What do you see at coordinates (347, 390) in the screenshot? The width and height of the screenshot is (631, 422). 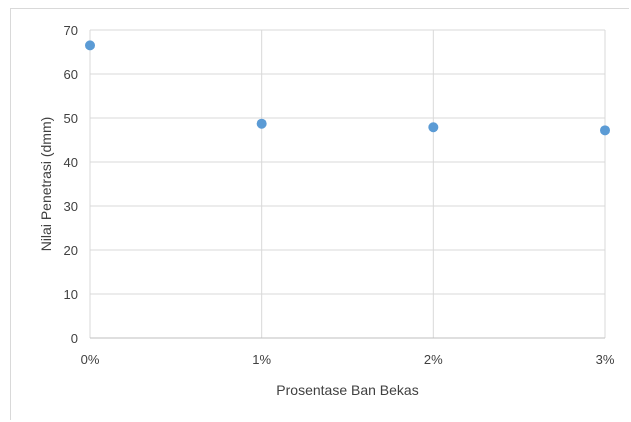 I see `x-axis-title: Prosentase Ban Bekas` at bounding box center [347, 390].